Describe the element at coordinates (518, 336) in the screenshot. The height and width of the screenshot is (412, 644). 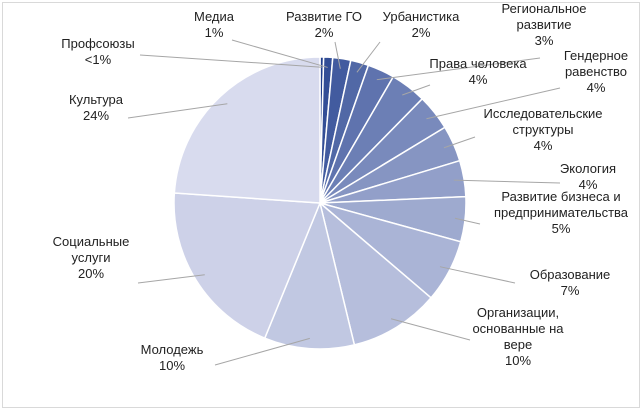
I see `data-label-организации-основанные-на-вере: Организации, основанные на вере 10%` at that location.